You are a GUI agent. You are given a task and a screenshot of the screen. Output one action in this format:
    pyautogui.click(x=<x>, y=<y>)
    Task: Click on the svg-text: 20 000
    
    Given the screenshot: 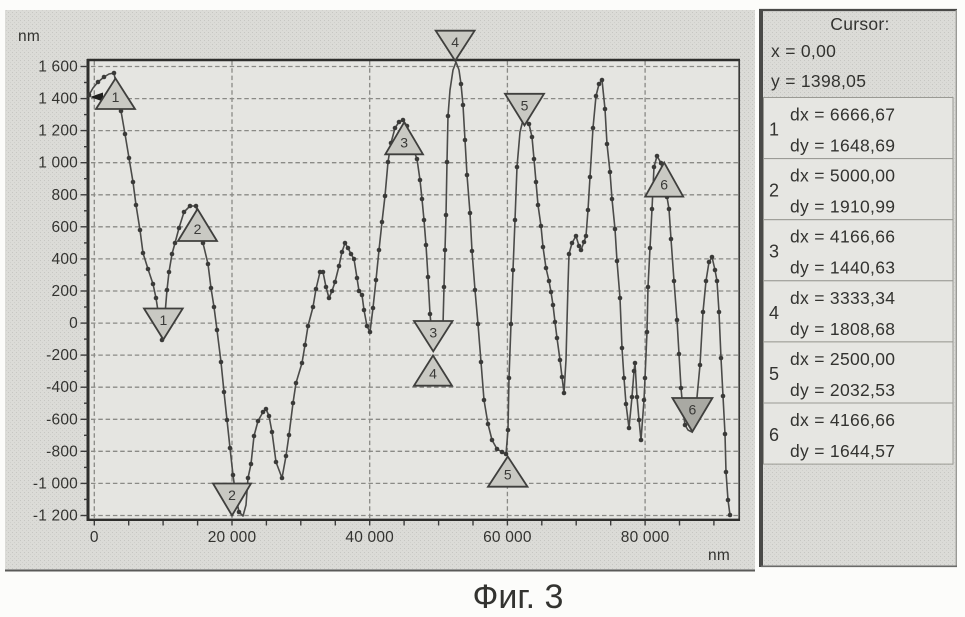 What is the action you would take?
    pyautogui.click(x=232, y=537)
    